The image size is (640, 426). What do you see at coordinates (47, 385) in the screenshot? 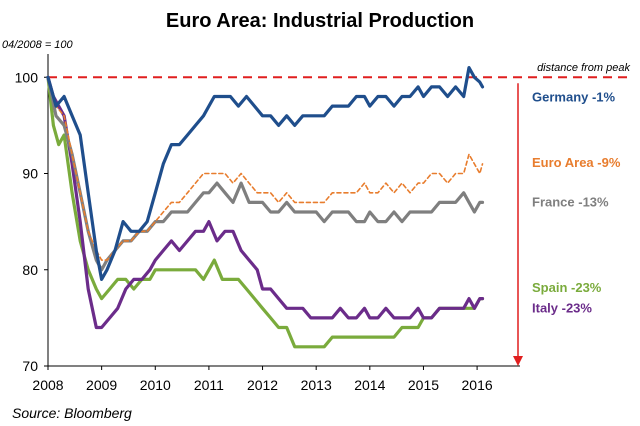
I see `x-tick-label: 2008` at bounding box center [47, 385].